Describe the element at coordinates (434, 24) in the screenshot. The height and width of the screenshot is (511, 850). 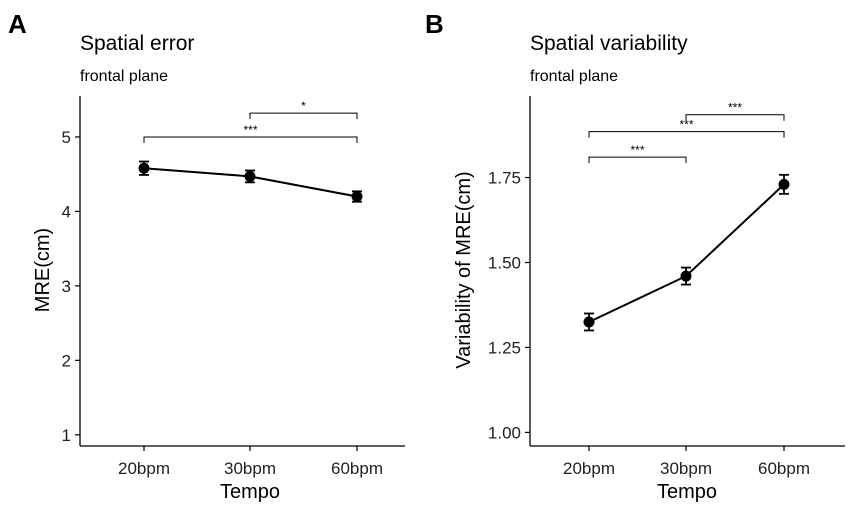
I see `panel-label: B` at that location.